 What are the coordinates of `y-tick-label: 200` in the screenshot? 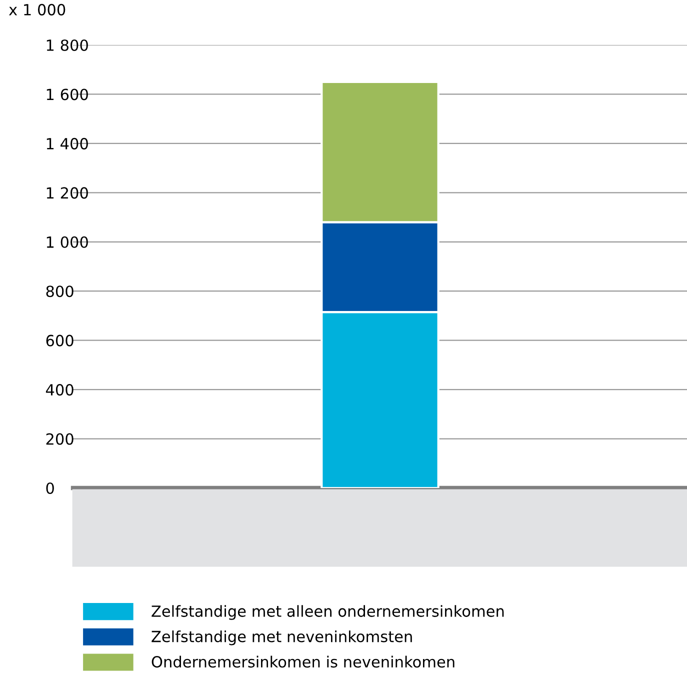 It's located at (60, 439).